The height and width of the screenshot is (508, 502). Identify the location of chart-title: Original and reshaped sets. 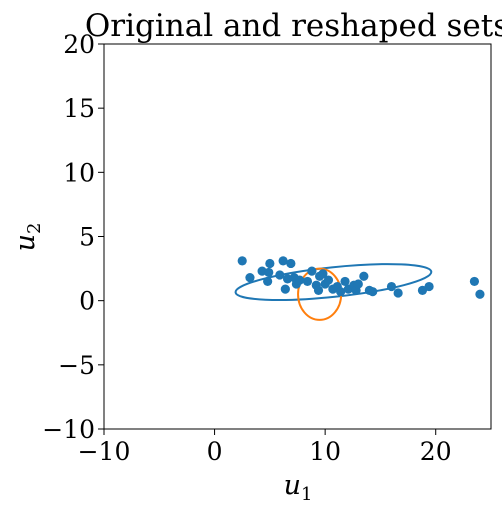
(293, 26).